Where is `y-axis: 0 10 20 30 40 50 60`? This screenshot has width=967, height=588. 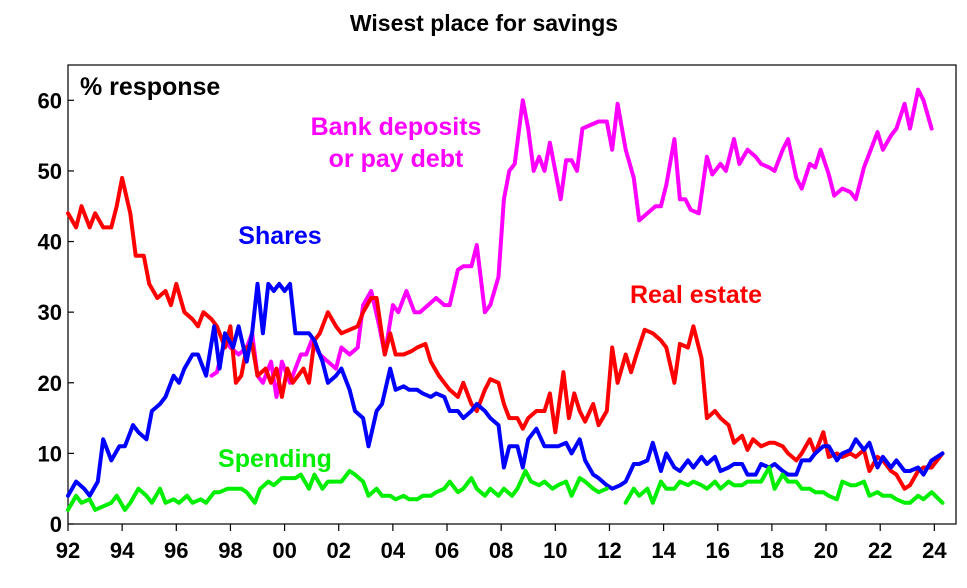
y-axis: 0 10 20 30 40 50 60 is located at coordinates (56, 312).